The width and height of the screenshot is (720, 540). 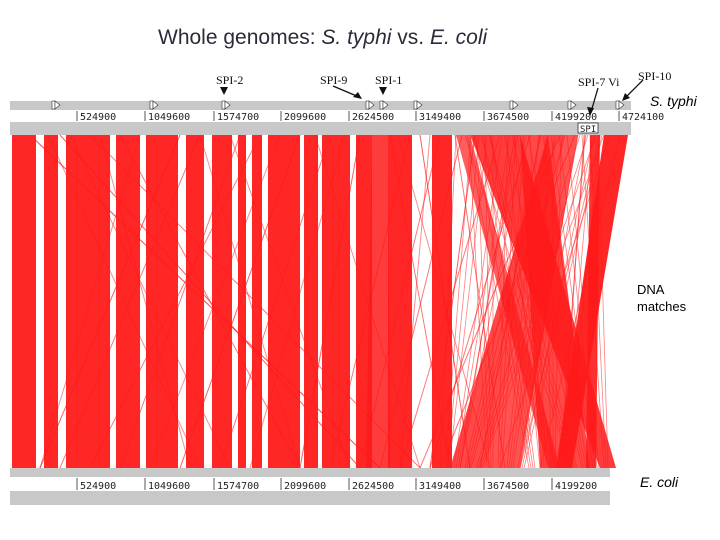 What do you see at coordinates (508, 486) in the screenshot?
I see `bottom-tick-label: 3674500` at bounding box center [508, 486].